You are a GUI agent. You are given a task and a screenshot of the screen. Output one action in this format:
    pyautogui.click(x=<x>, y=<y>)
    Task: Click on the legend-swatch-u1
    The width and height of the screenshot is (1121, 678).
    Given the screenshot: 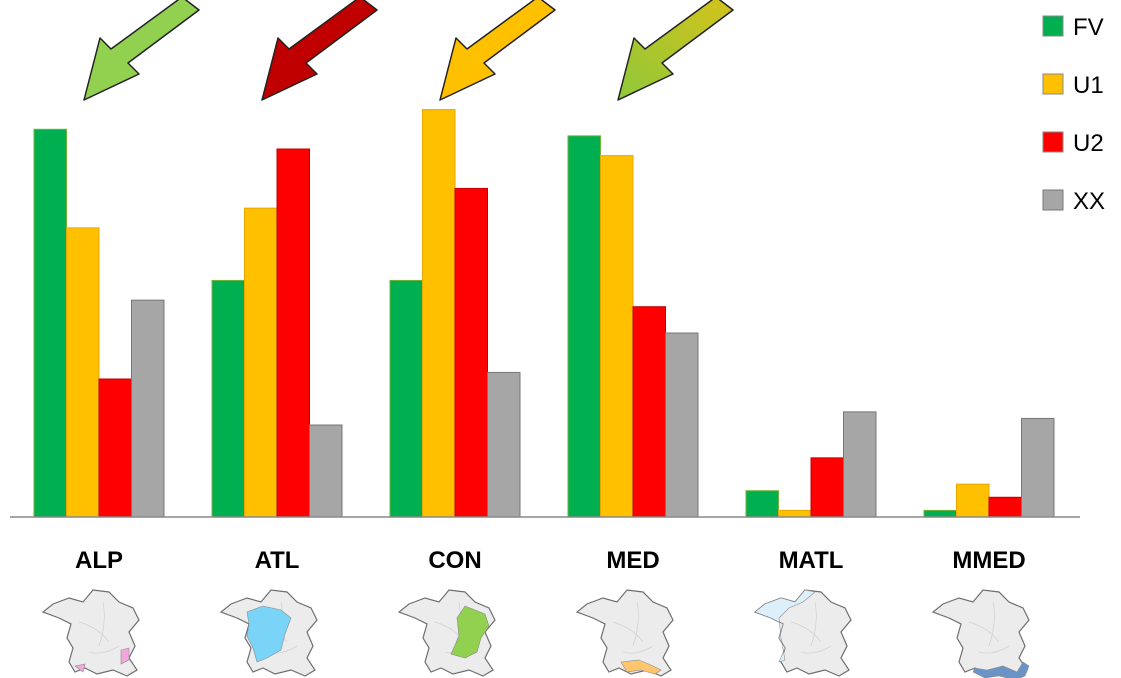 What is the action you would take?
    pyautogui.click(x=1053, y=84)
    